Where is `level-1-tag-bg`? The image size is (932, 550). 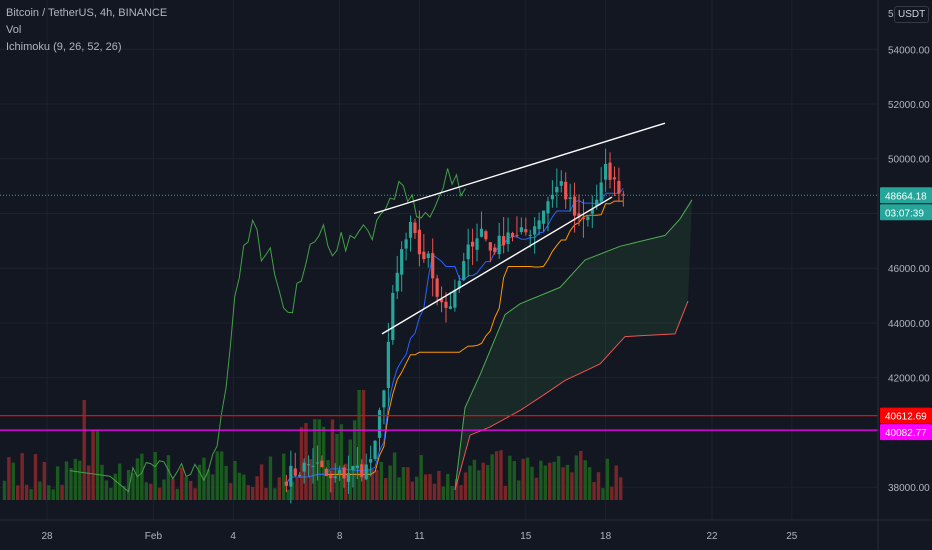
level-1-tag-bg is located at coordinates (906, 415).